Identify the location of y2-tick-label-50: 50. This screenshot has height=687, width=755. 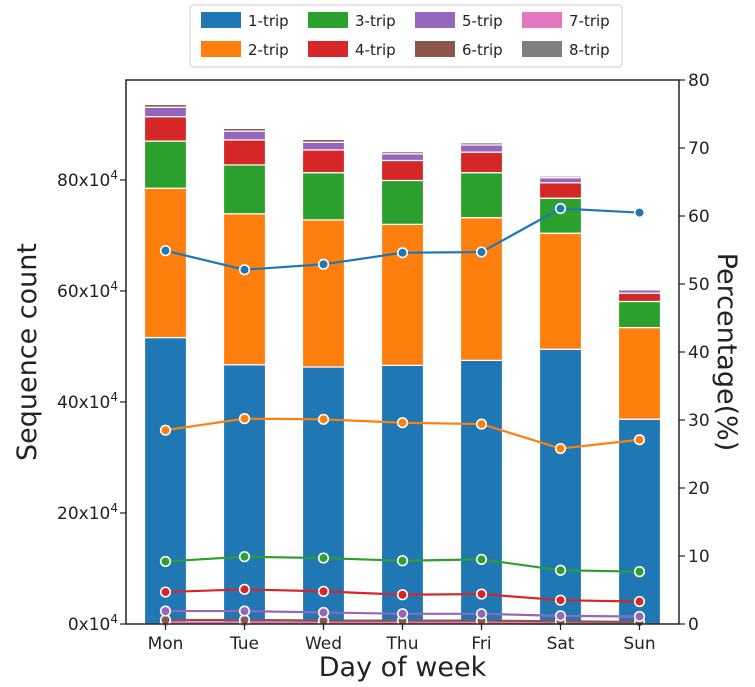
(699, 285).